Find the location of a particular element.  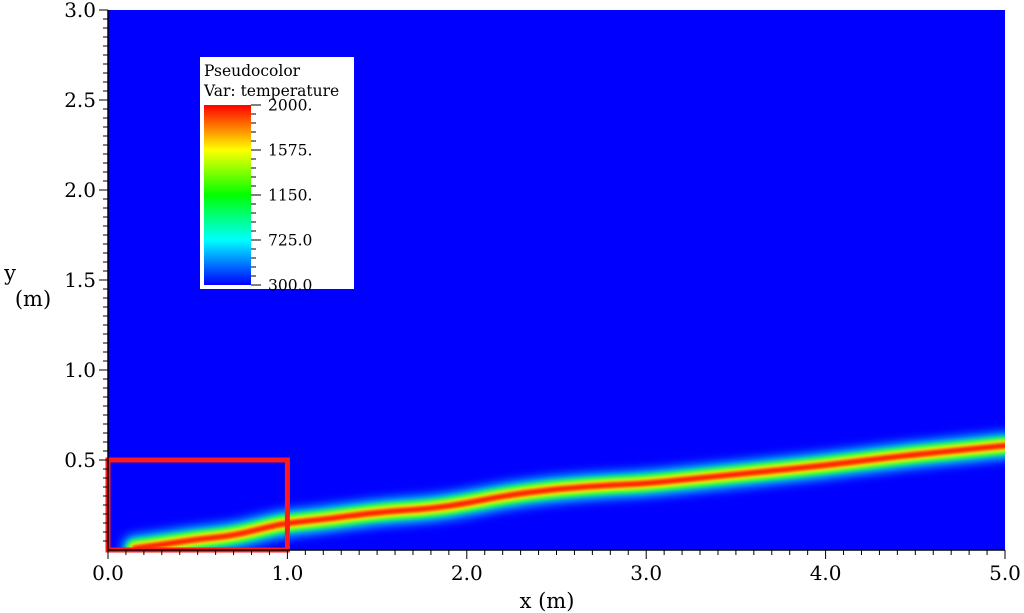

colorbar-tick-label: 1150. is located at coordinates (290, 196).